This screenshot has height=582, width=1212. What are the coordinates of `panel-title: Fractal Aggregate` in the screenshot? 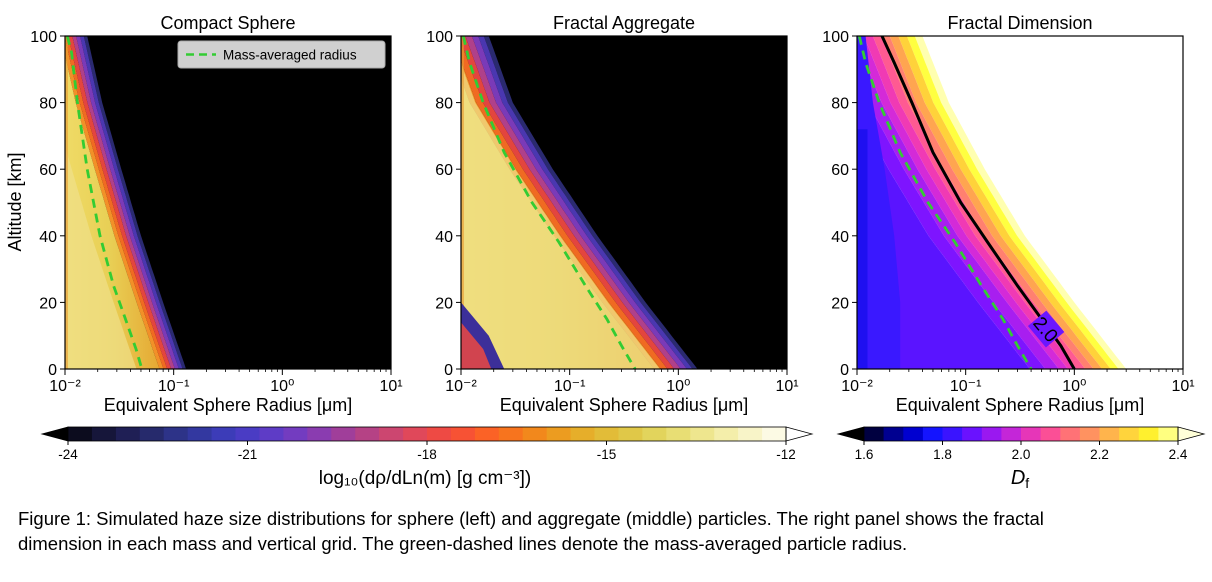 It's located at (624, 23).